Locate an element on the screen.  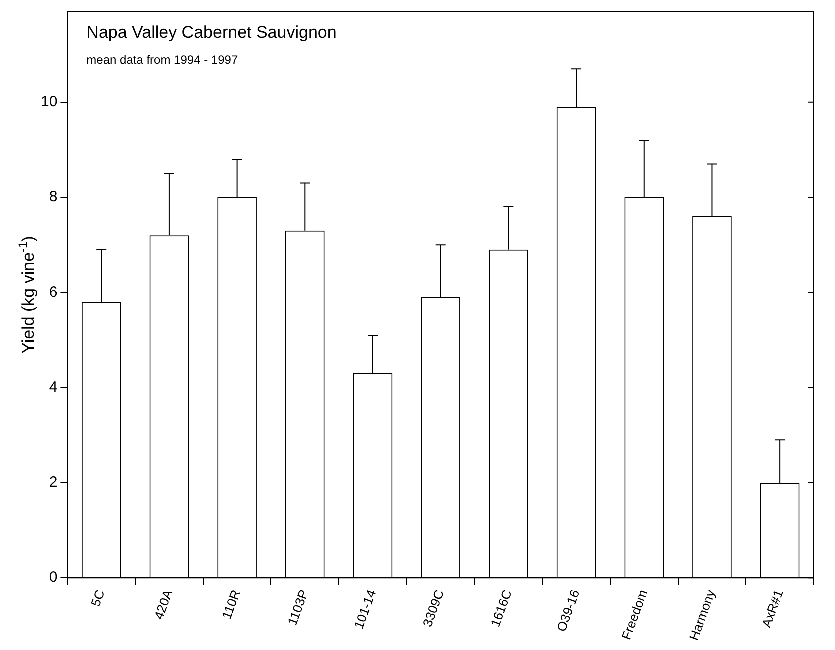
y-tick-label: 10 is located at coordinates (49, 102).